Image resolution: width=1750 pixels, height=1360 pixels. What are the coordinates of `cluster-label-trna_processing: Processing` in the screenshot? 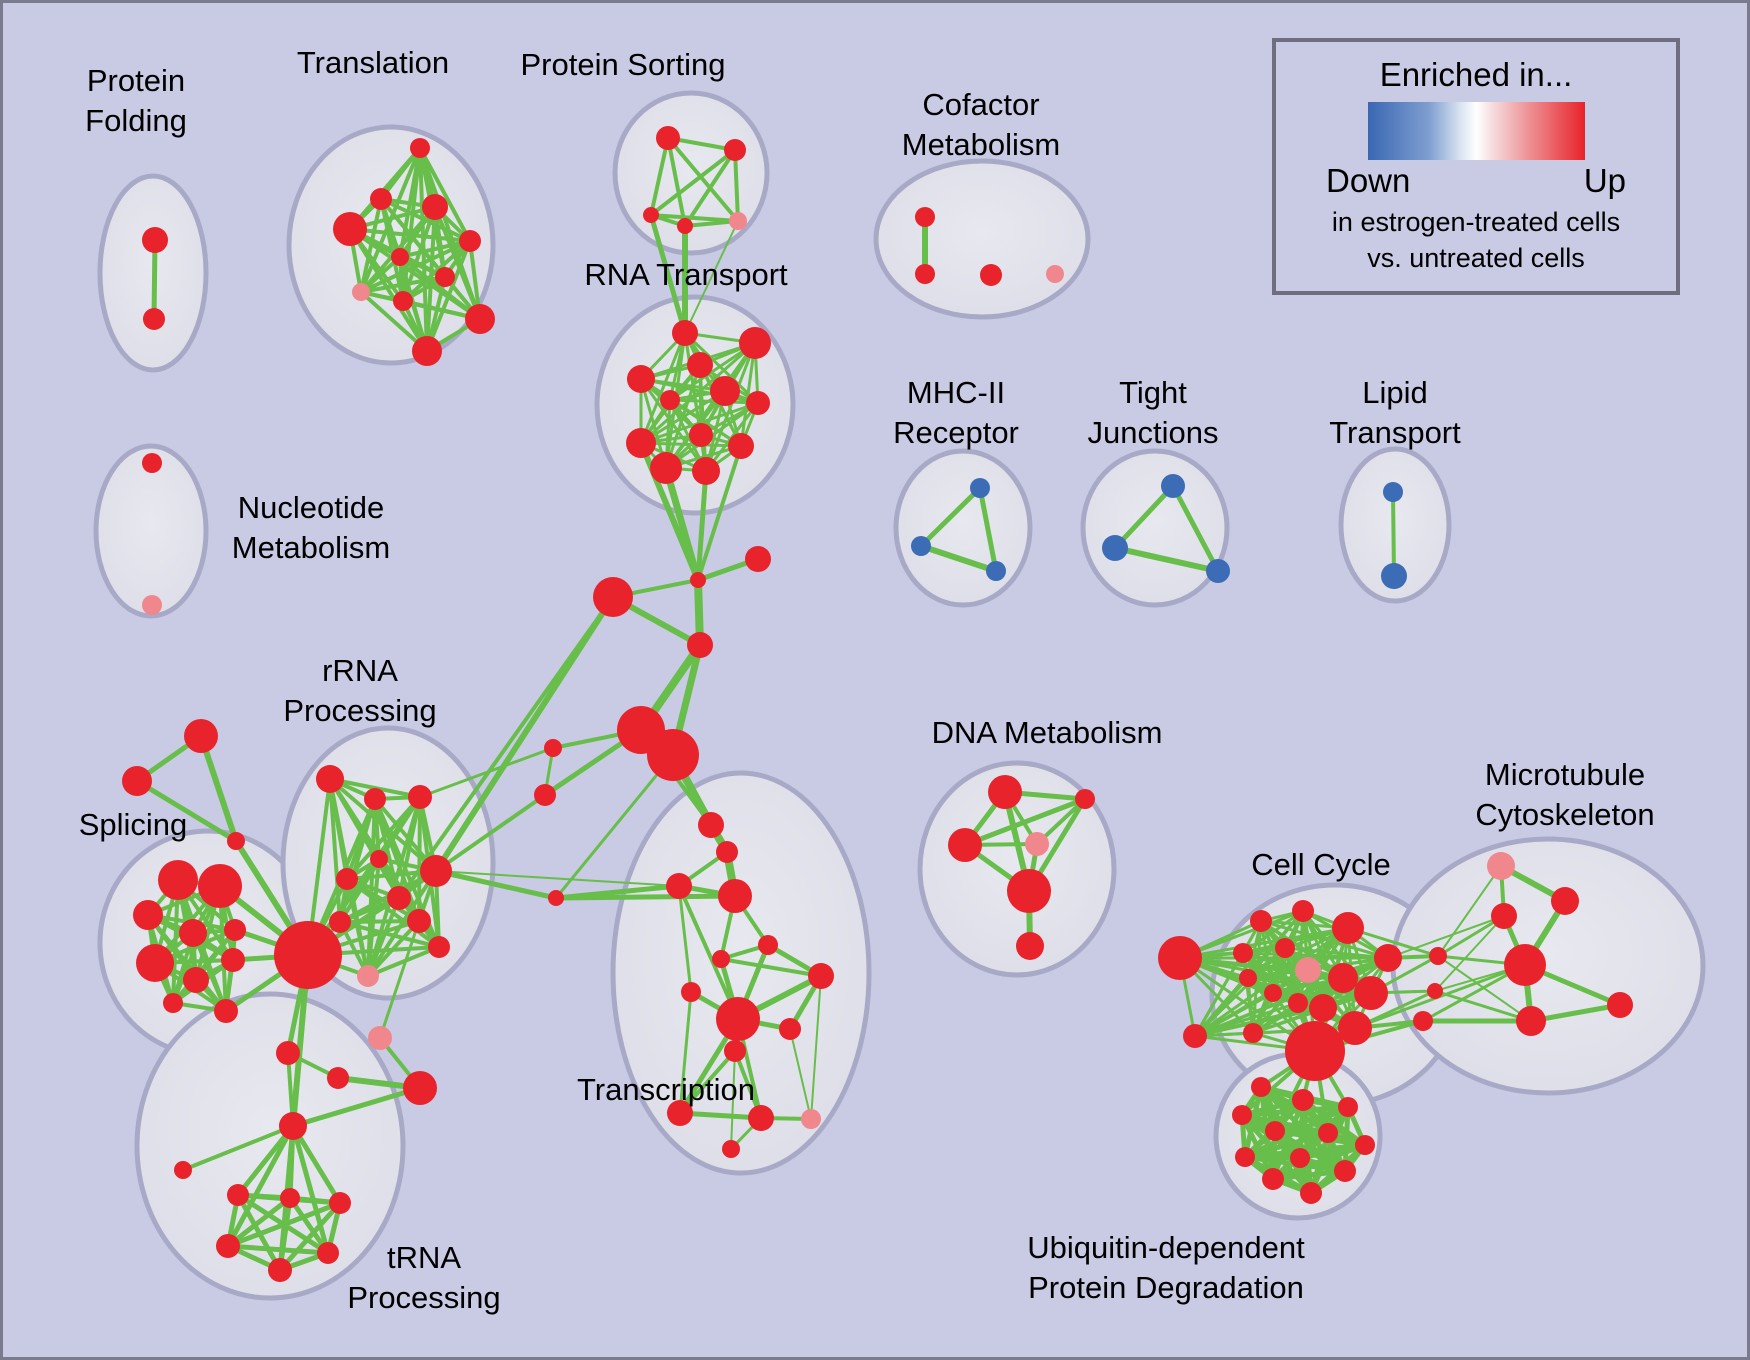 It's located at (423, 1297).